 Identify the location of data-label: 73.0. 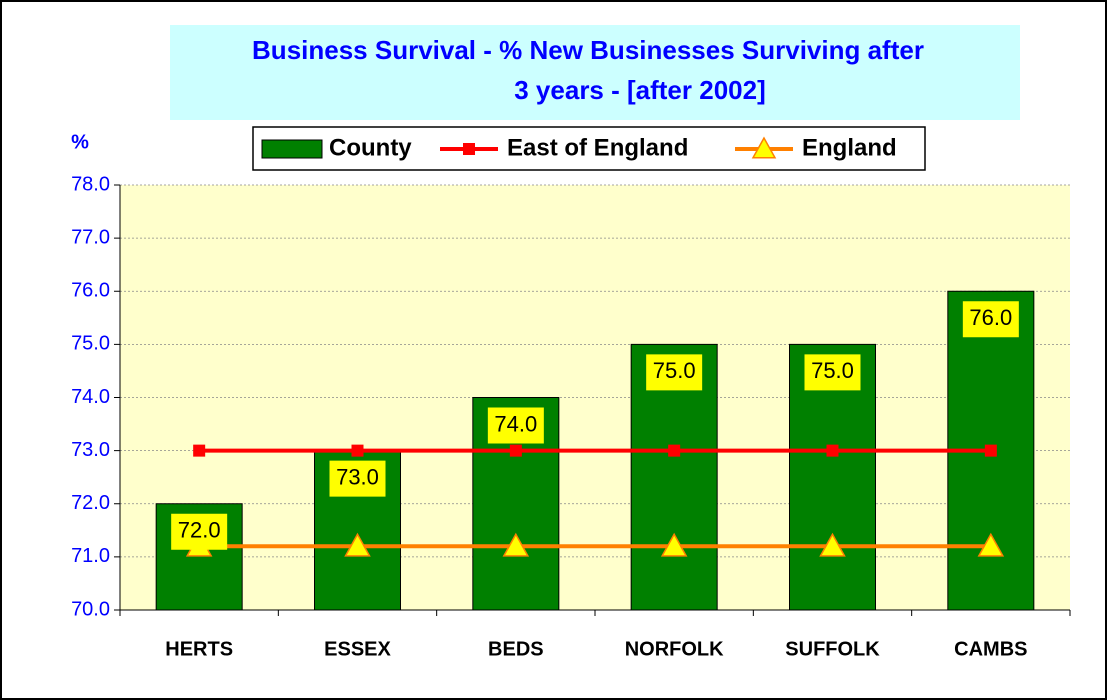
(357, 476).